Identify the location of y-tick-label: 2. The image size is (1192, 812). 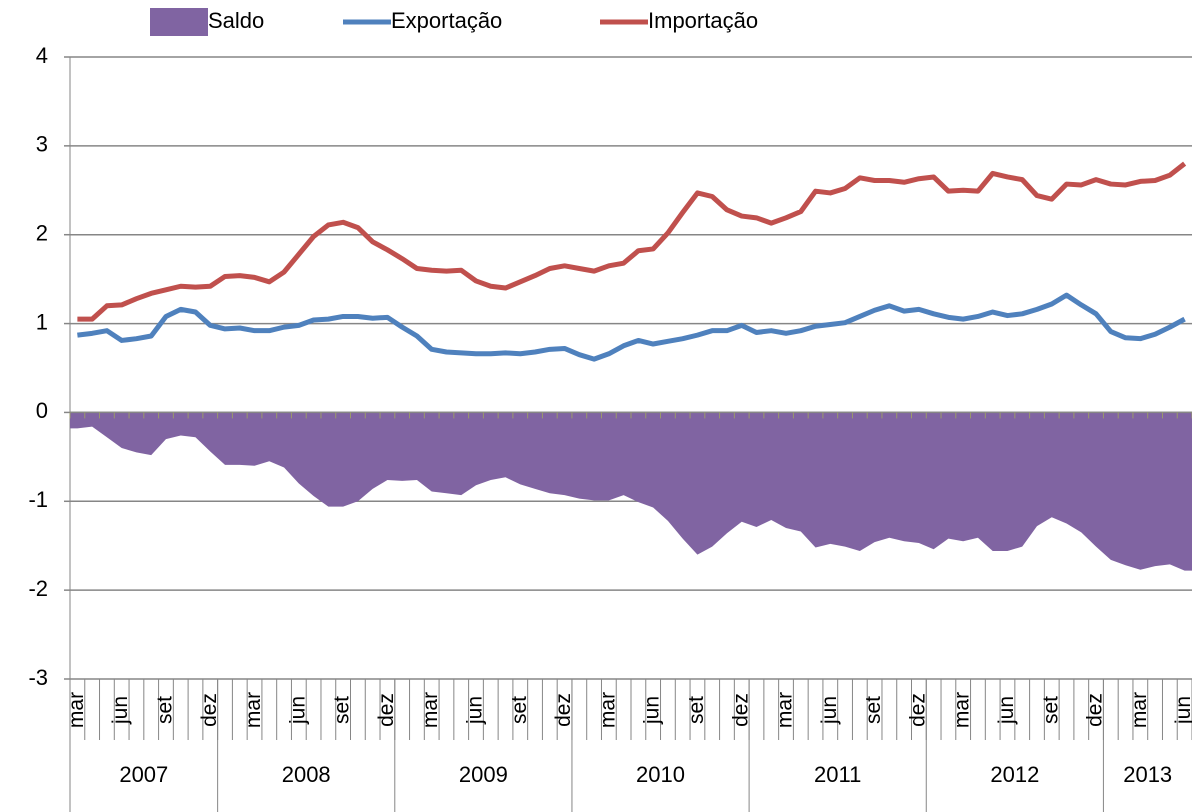
(42, 233).